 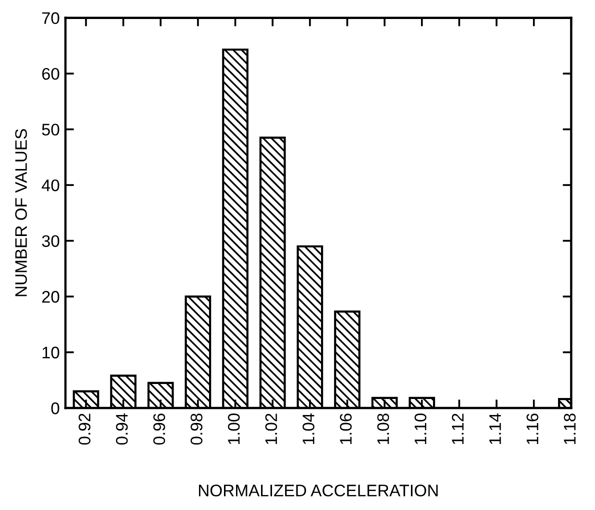 What do you see at coordinates (84, 429) in the screenshot?
I see `x-tick-label: 0.92` at bounding box center [84, 429].